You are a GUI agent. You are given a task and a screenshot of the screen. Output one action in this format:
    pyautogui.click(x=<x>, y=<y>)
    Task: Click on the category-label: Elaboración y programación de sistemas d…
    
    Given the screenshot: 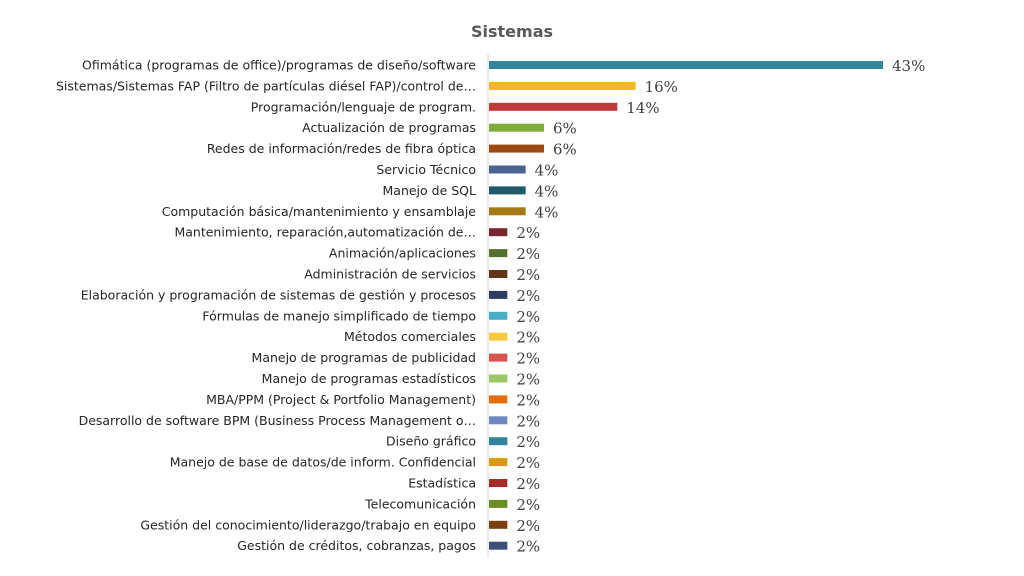 What is the action you would take?
    pyautogui.click(x=278, y=294)
    